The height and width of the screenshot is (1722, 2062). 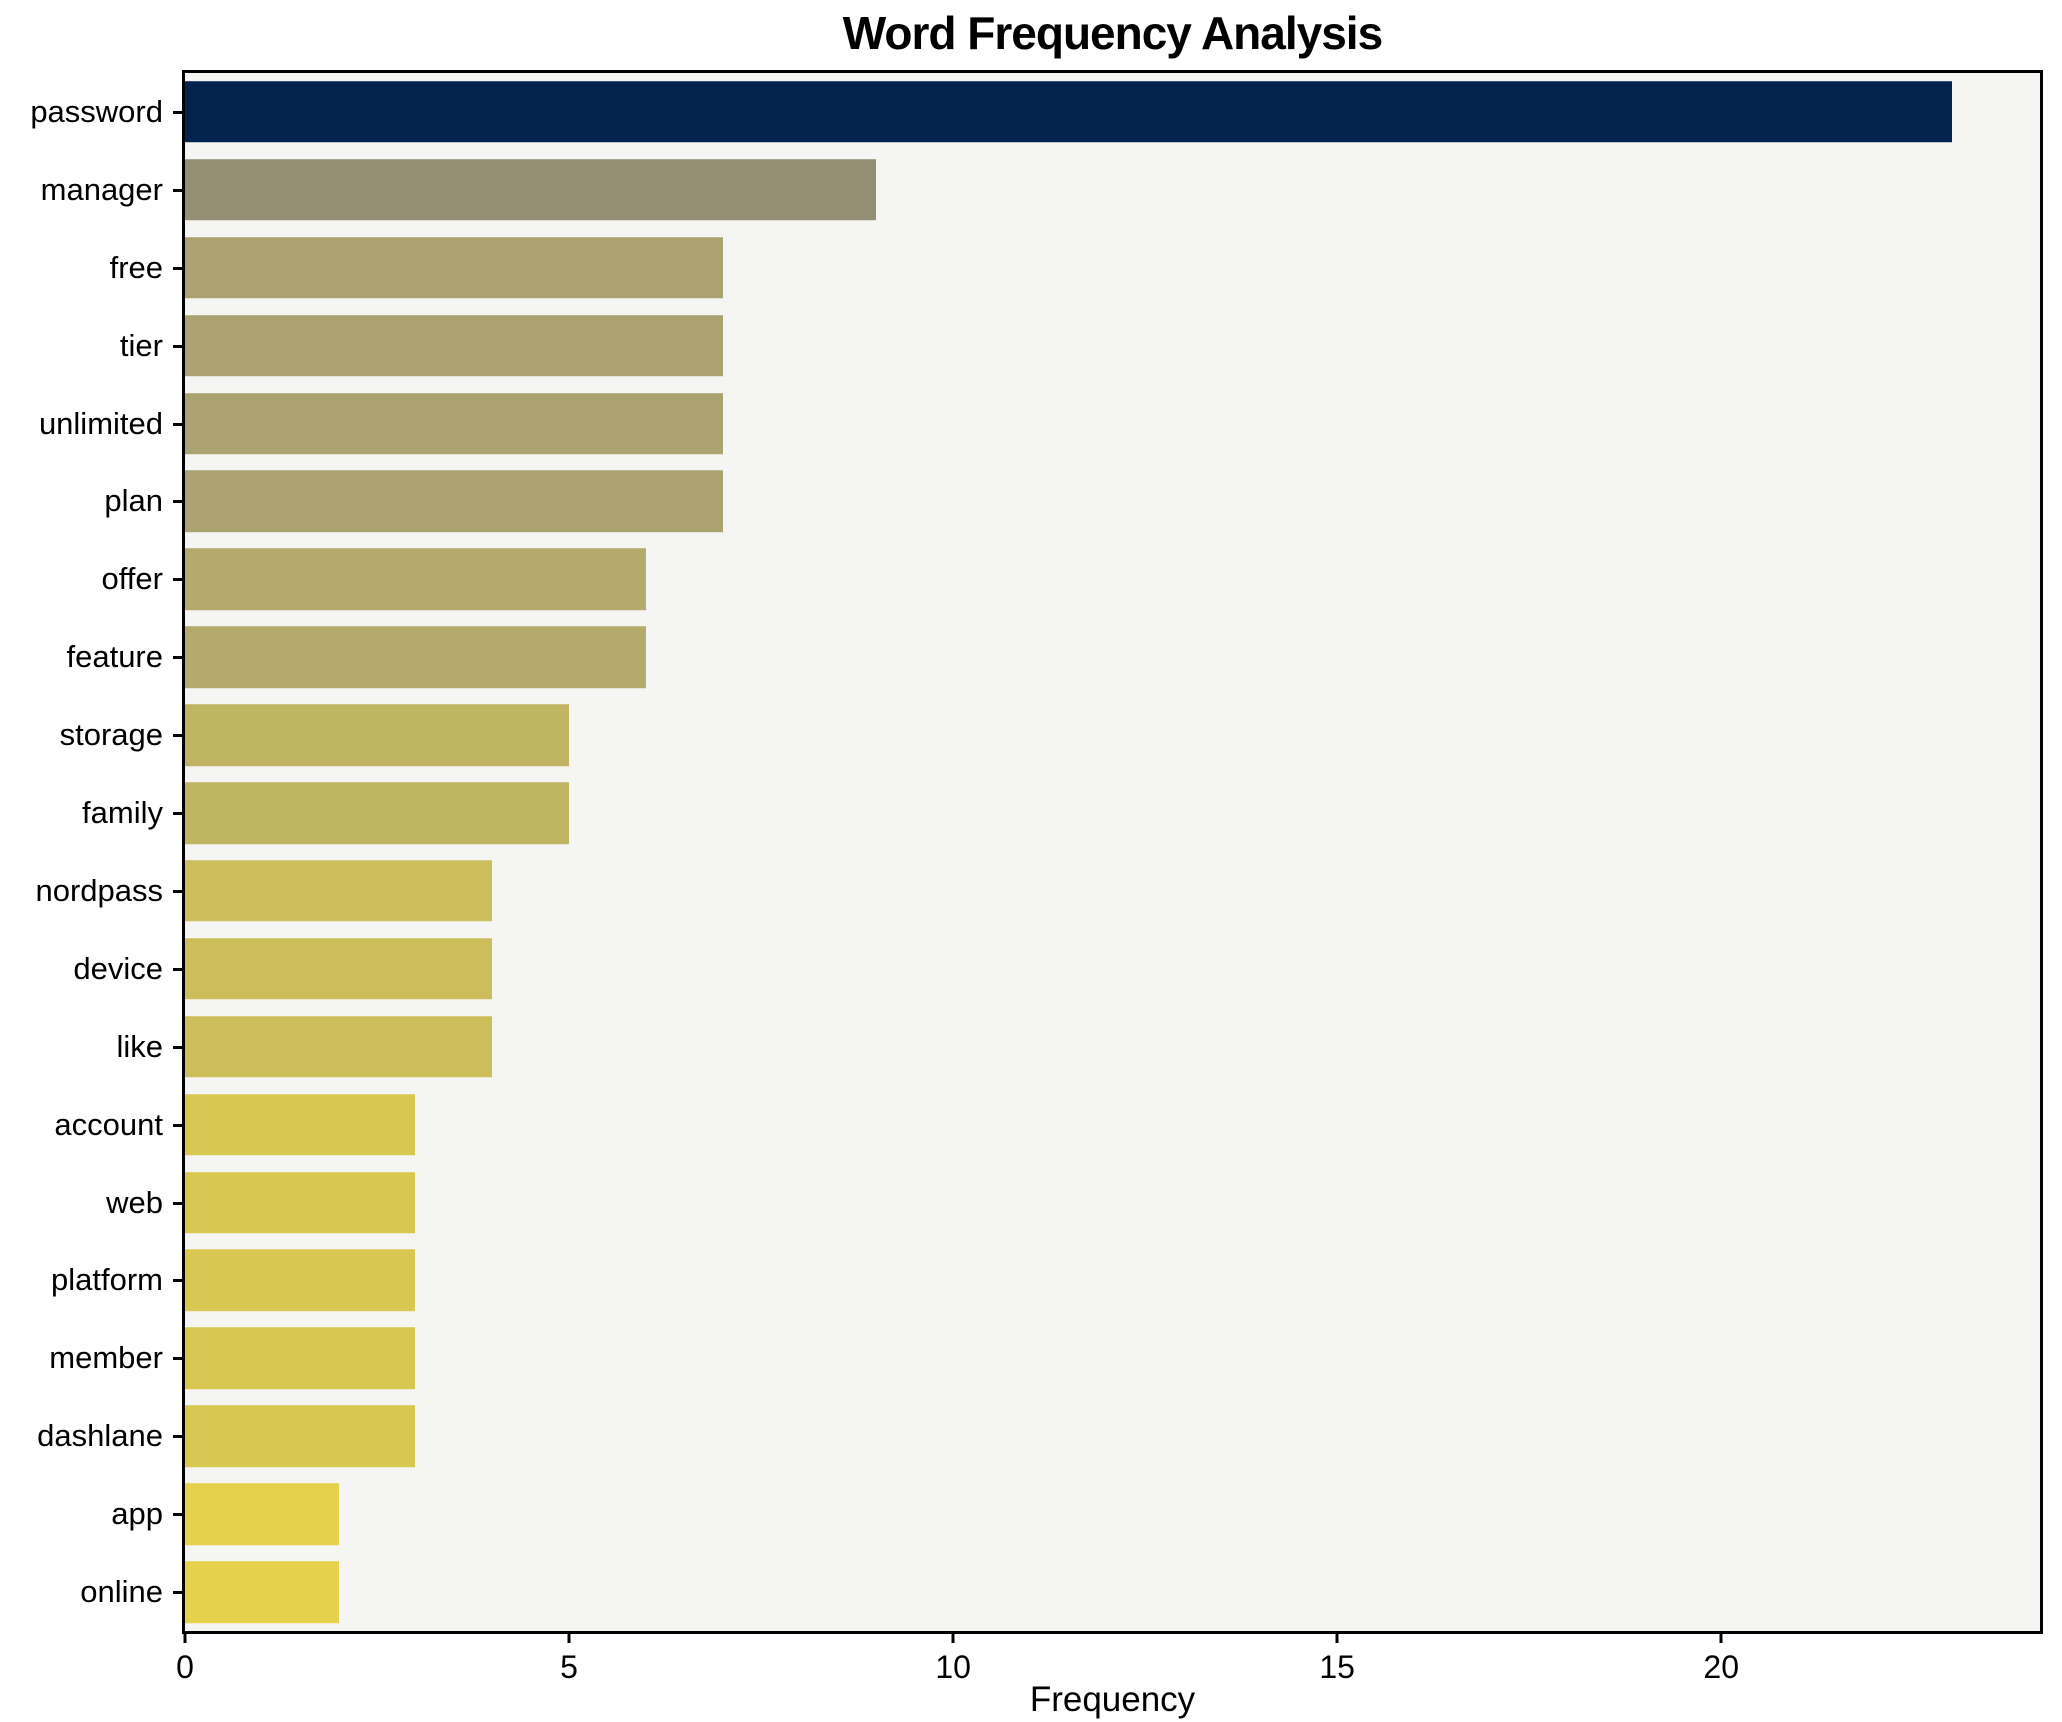 I want to click on bar-platform, so click(x=300, y=1280).